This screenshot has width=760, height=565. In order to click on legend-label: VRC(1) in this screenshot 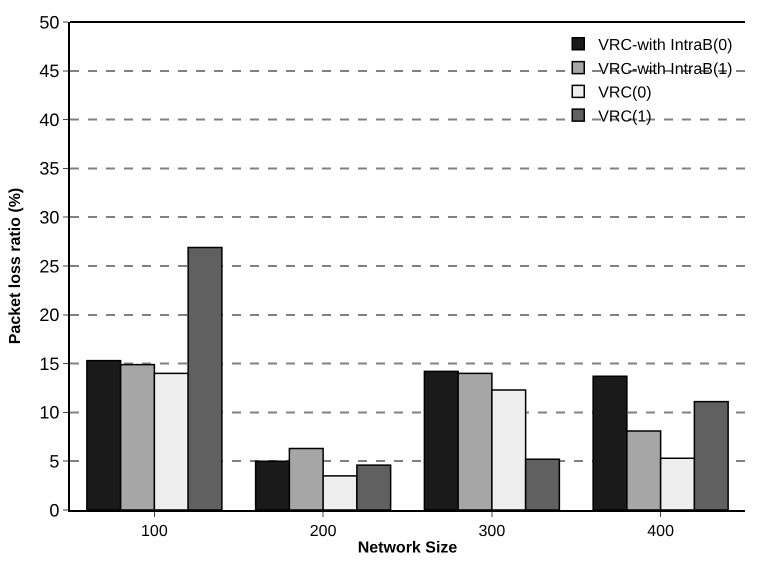, I will do `click(625, 117)`.